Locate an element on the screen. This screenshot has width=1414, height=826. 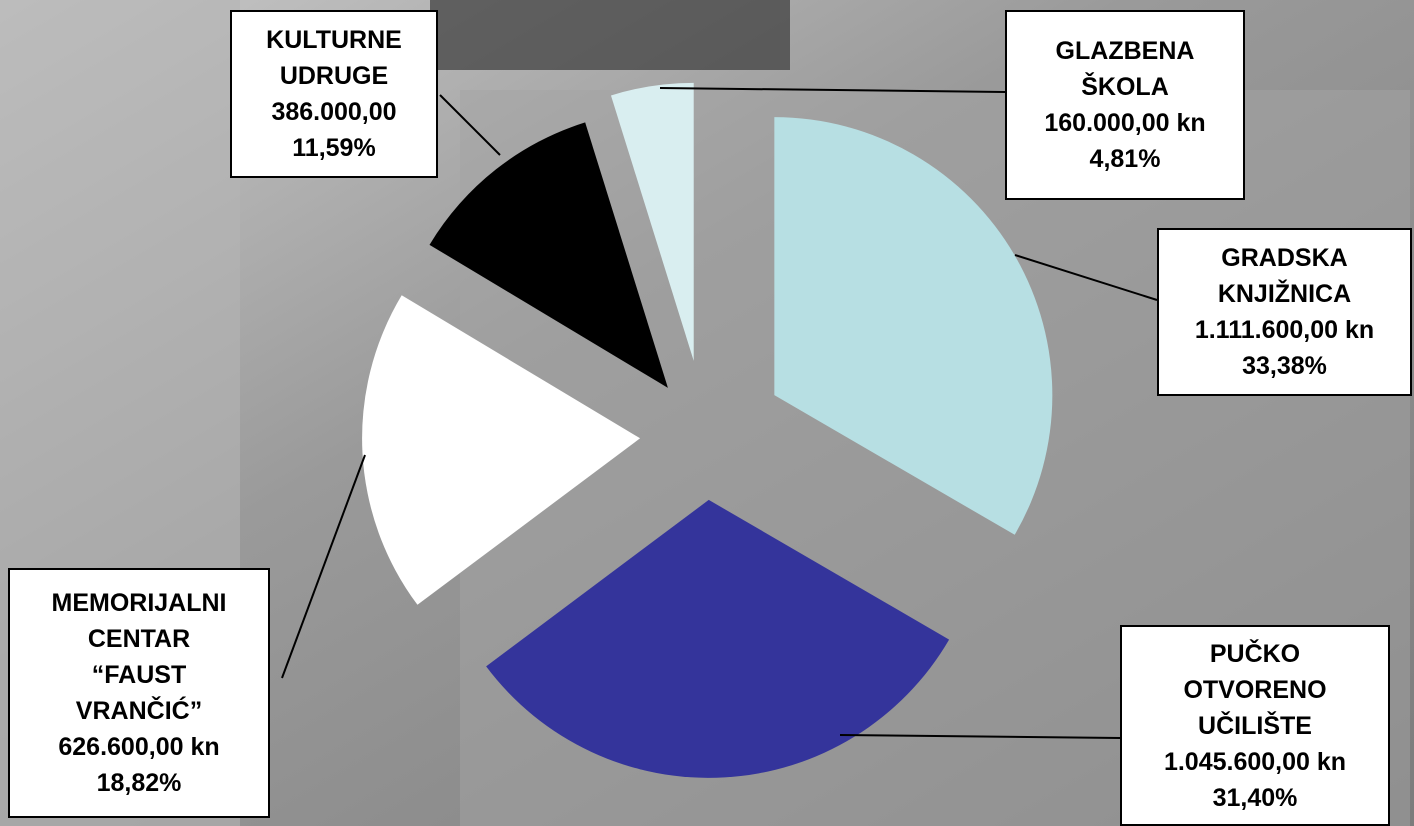
category-label: GRADSKA KNJIŽNICA is located at coordinates (1284, 276).